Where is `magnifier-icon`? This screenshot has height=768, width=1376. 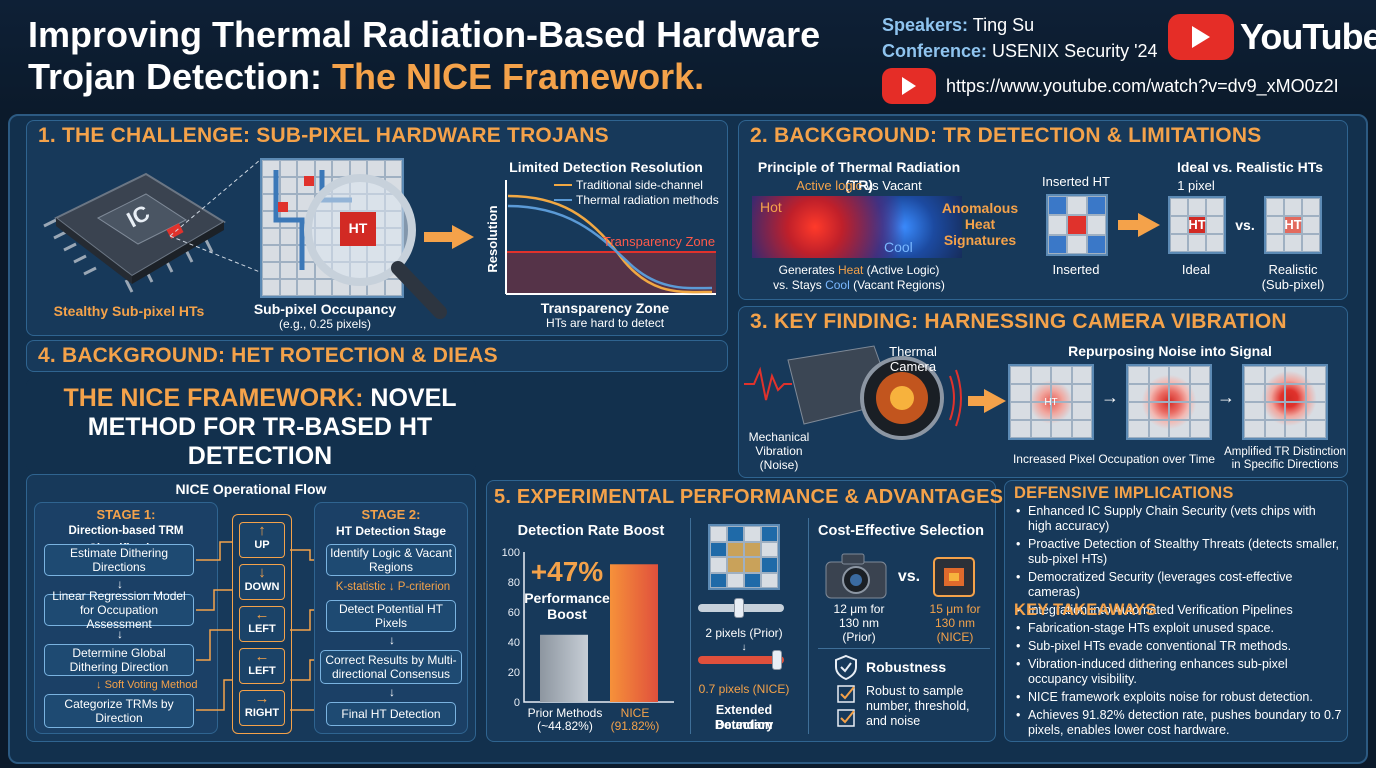 magnifier-icon is located at coordinates (375, 246).